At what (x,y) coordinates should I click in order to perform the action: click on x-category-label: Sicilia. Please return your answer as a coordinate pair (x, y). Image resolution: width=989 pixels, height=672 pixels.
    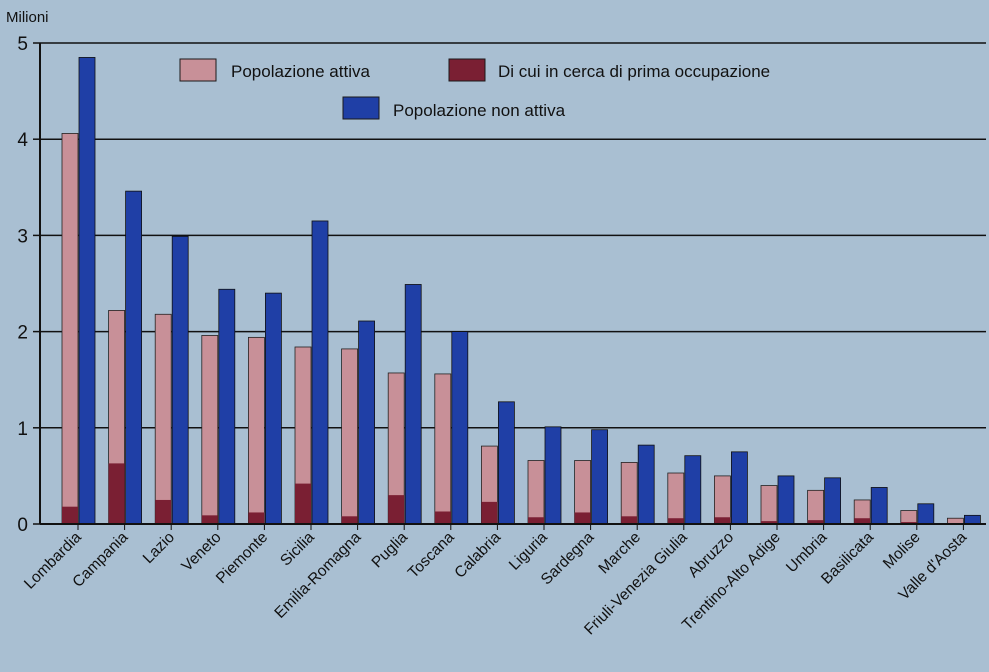
    Looking at the image, I should click on (297, 549).